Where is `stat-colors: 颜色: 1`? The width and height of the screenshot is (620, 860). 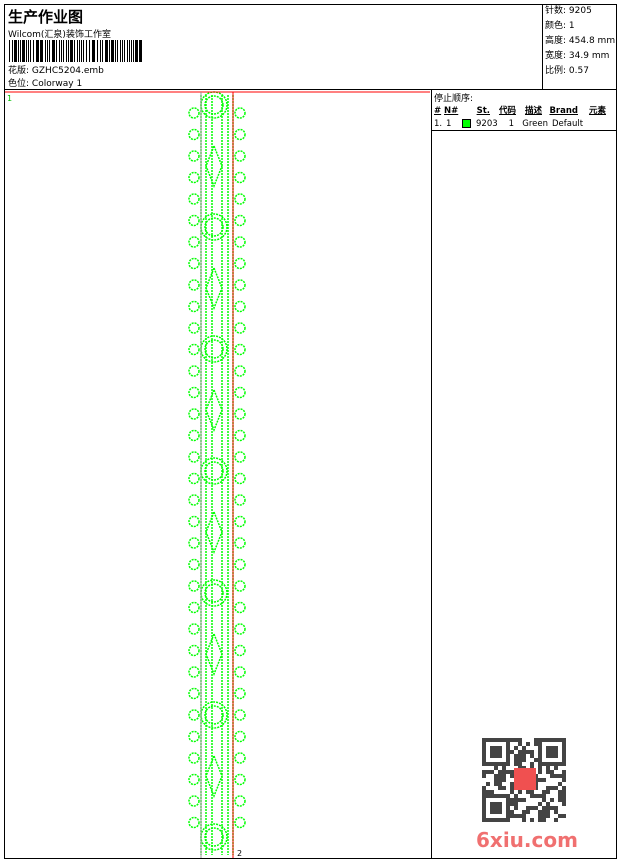
stat-colors: 颜色: 1 is located at coordinates (560, 26).